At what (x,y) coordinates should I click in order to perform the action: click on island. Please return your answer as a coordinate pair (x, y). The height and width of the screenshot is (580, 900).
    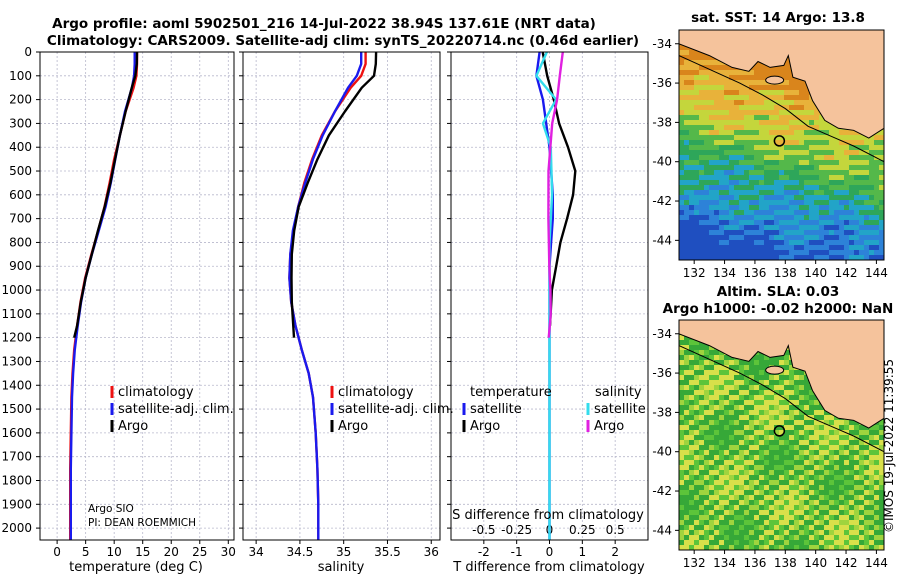
    Looking at the image, I should click on (775, 80).